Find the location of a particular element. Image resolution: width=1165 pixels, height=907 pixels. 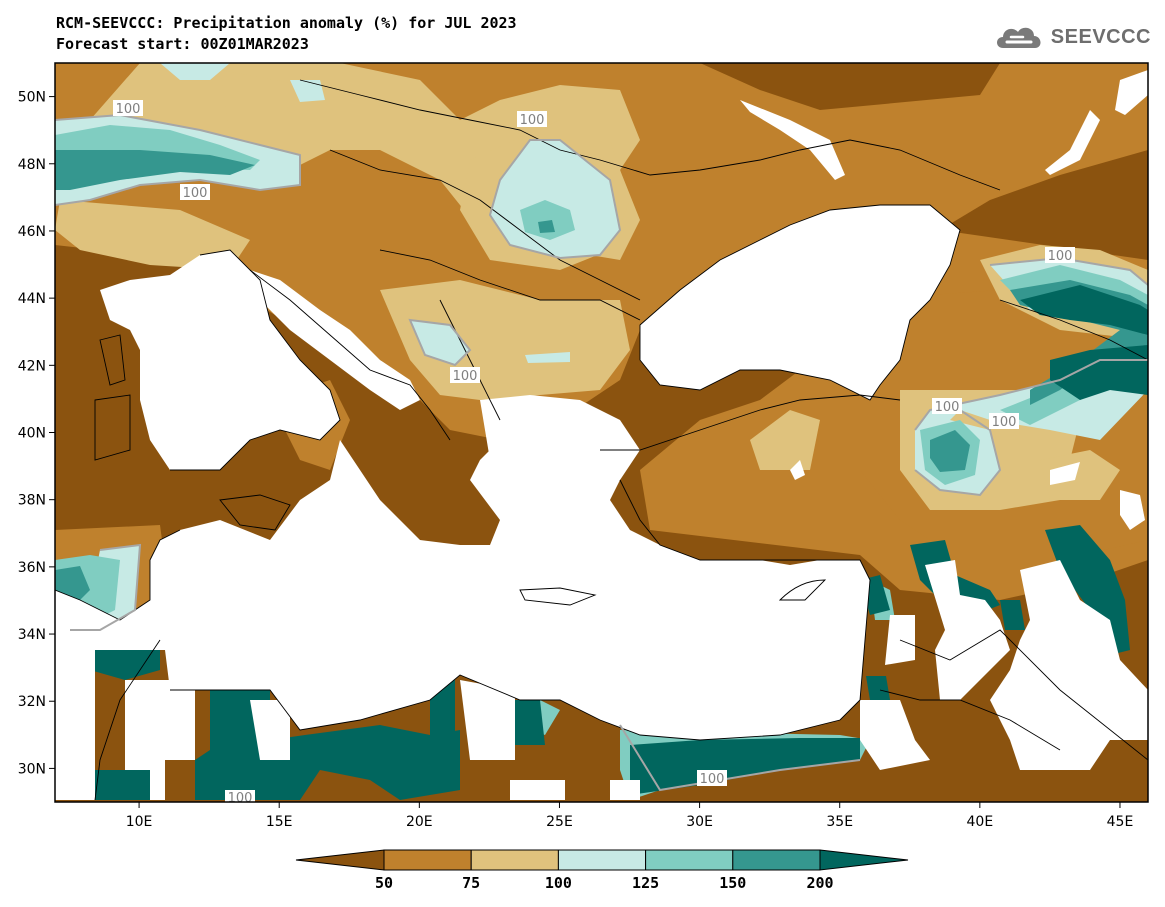

lon-tick-label: 25E is located at coordinates (559, 822).